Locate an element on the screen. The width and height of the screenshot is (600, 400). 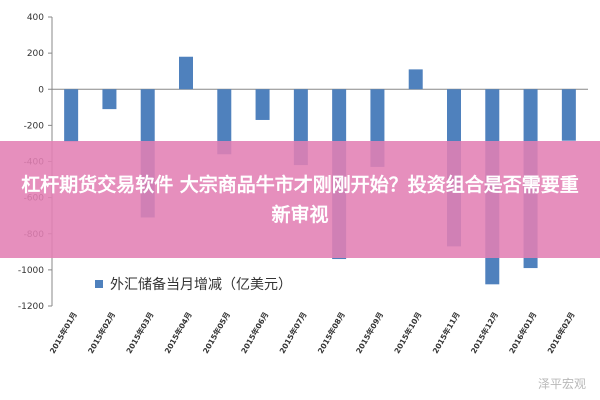
y-tick-label: 200 is located at coordinates (35, 54).